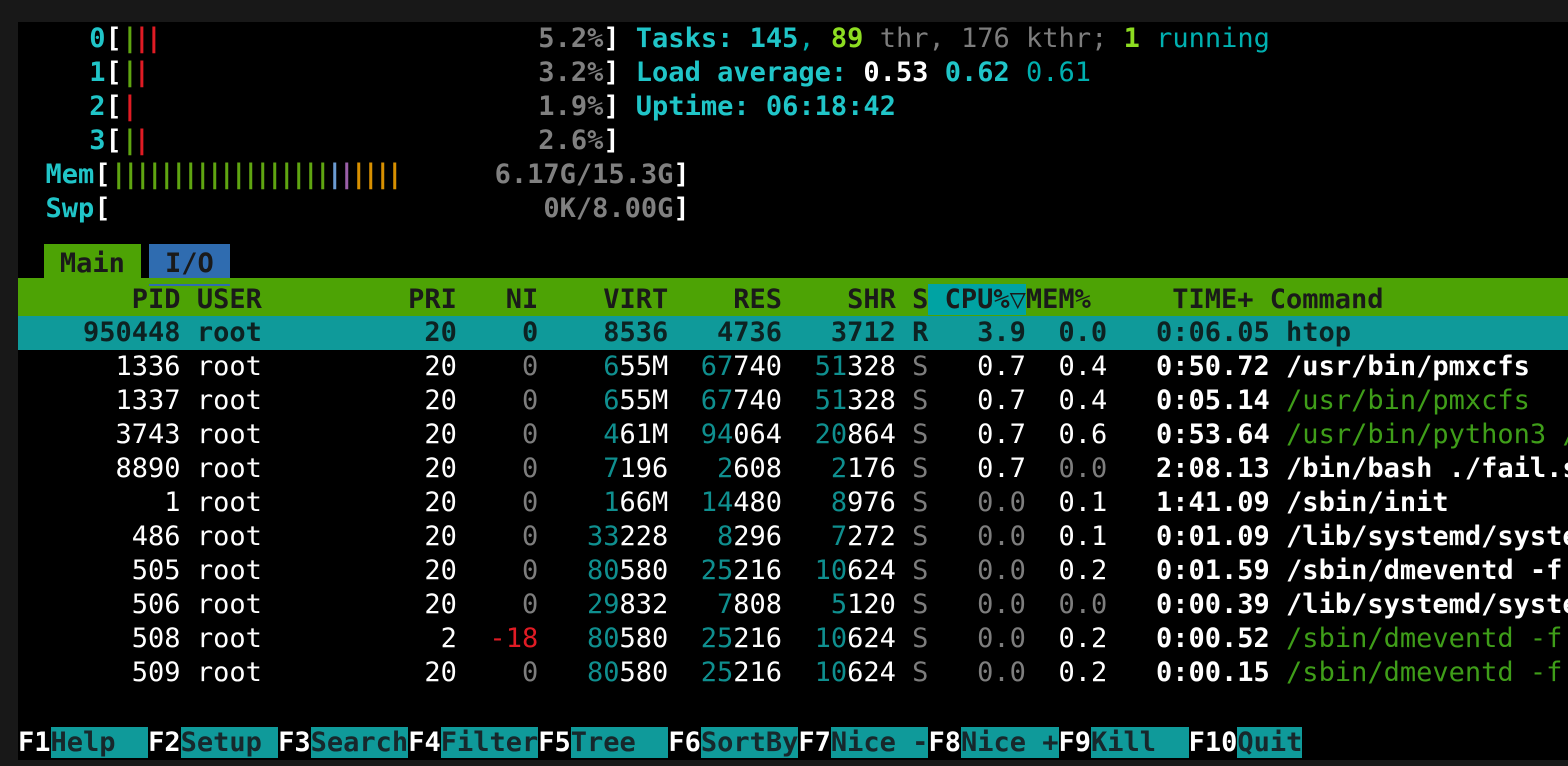 Image resolution: width=1568 pixels, height=766 pixels. What do you see at coordinates (424, 400) in the screenshot?
I see `cell-pri: 20` at bounding box center [424, 400].